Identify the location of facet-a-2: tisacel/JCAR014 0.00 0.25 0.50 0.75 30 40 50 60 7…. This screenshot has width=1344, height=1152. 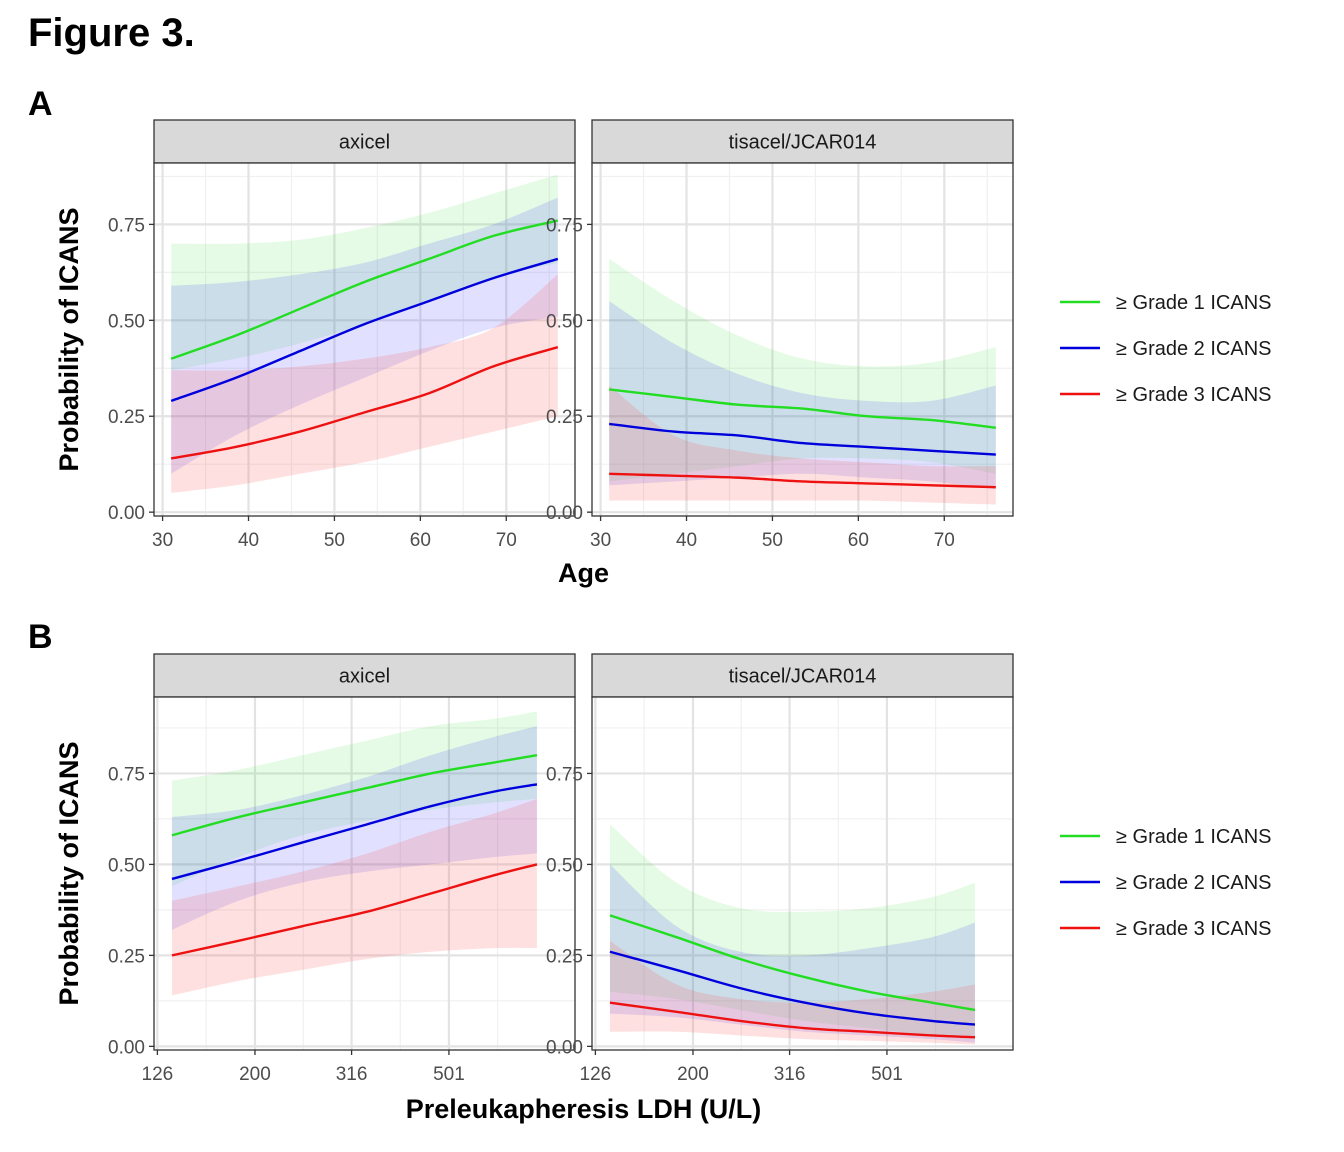
(780, 335).